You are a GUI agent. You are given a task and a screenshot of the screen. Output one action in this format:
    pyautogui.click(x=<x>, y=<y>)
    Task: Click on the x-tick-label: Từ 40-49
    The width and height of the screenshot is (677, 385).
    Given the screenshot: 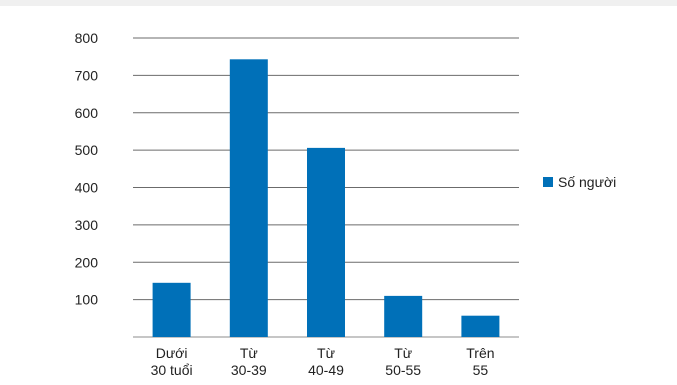 What is the action you would take?
    pyautogui.click(x=326, y=361)
    